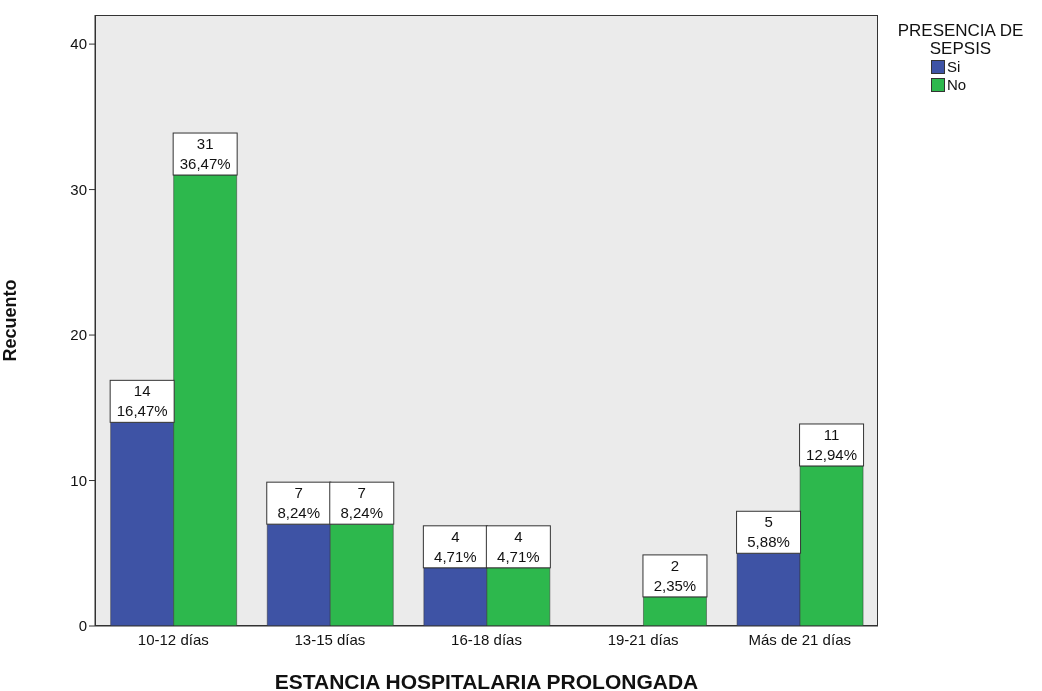 This screenshot has height=691, width=1042. Describe the element at coordinates (768, 532) in the screenshot. I see `data-label: 5 5,88%` at that location.